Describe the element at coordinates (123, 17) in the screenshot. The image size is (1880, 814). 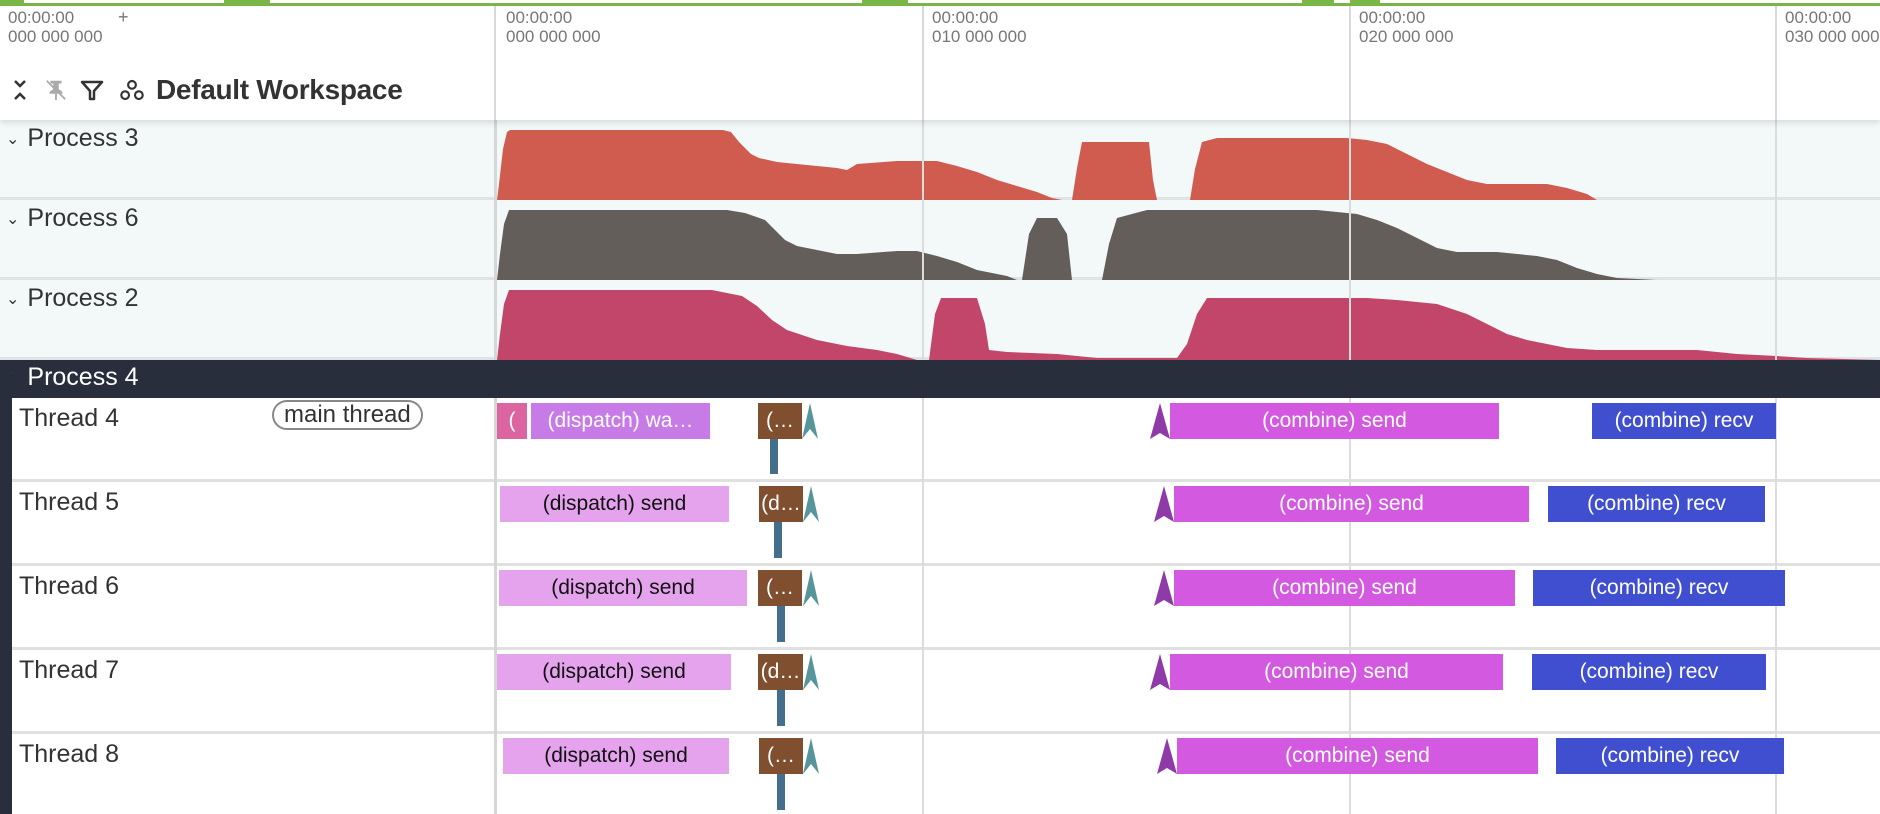
I see `add-marker-button: +` at that location.